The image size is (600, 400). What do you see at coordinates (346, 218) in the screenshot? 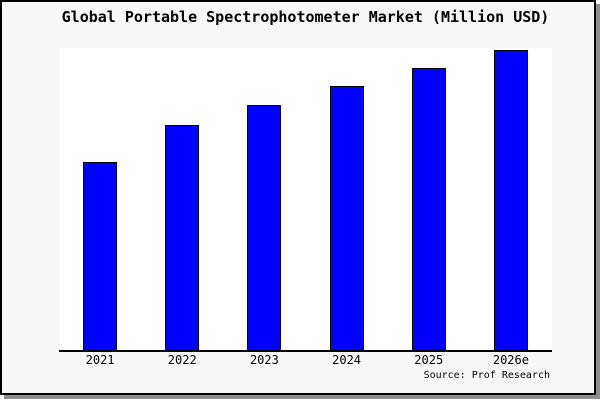
I see `bar-2024` at bounding box center [346, 218].